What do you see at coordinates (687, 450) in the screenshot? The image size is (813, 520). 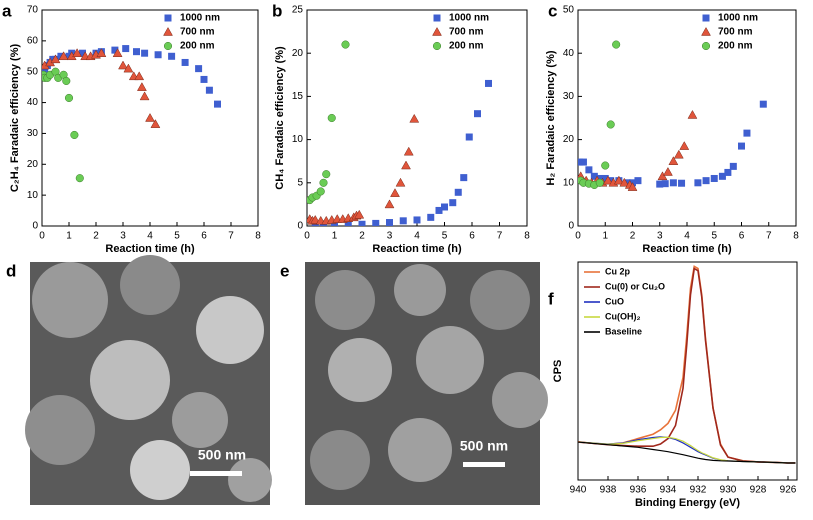 I see `series-line` at bounding box center [687, 450].